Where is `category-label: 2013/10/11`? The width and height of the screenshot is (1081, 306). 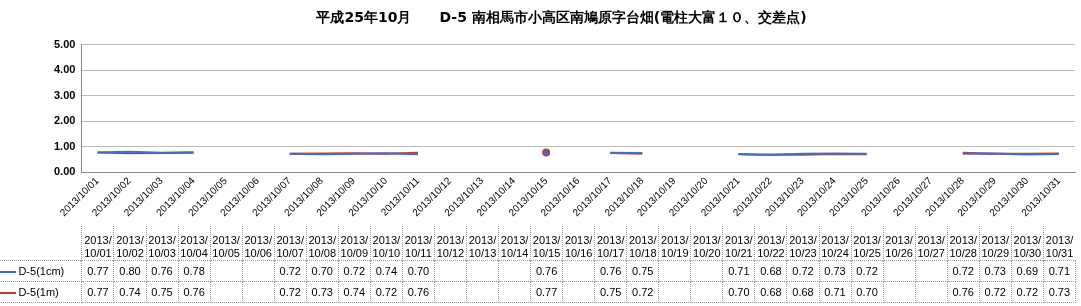 category-label: 2013/10/11 is located at coordinates (418, 246).